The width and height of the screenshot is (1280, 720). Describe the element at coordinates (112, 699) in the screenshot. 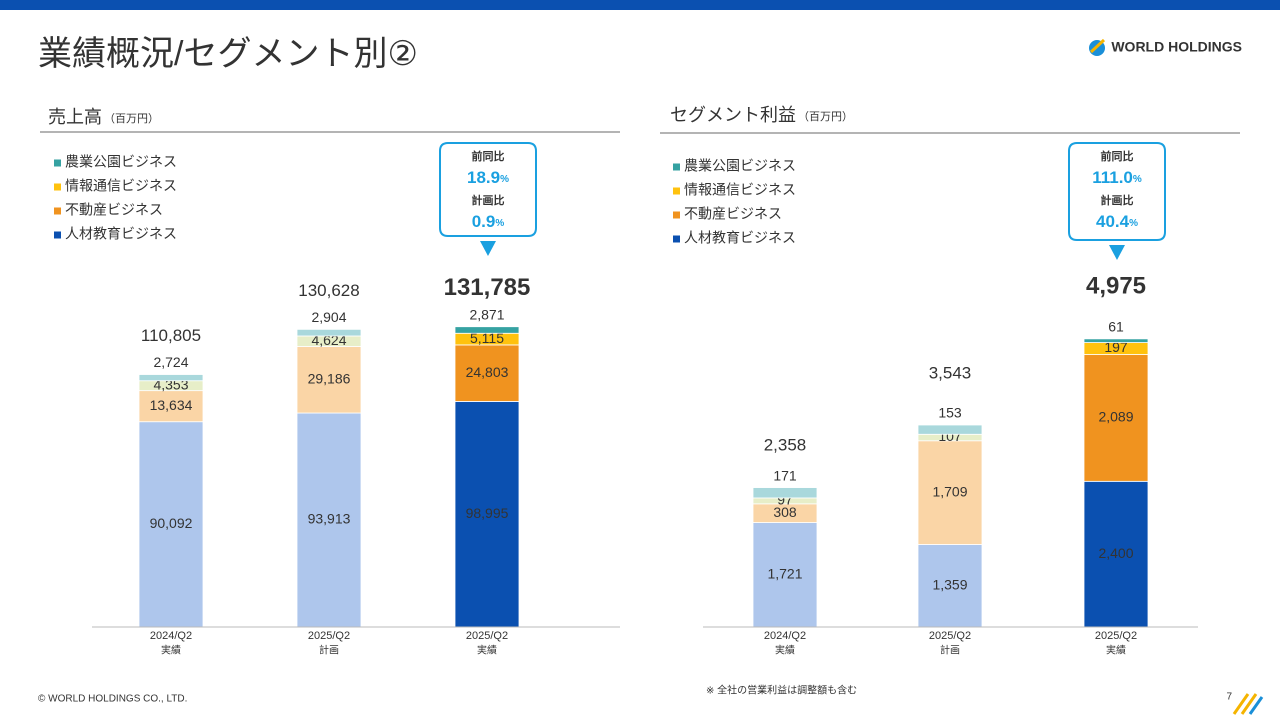

I see `footer: © WORLD HOLDINGS CO., LTD.` at that location.